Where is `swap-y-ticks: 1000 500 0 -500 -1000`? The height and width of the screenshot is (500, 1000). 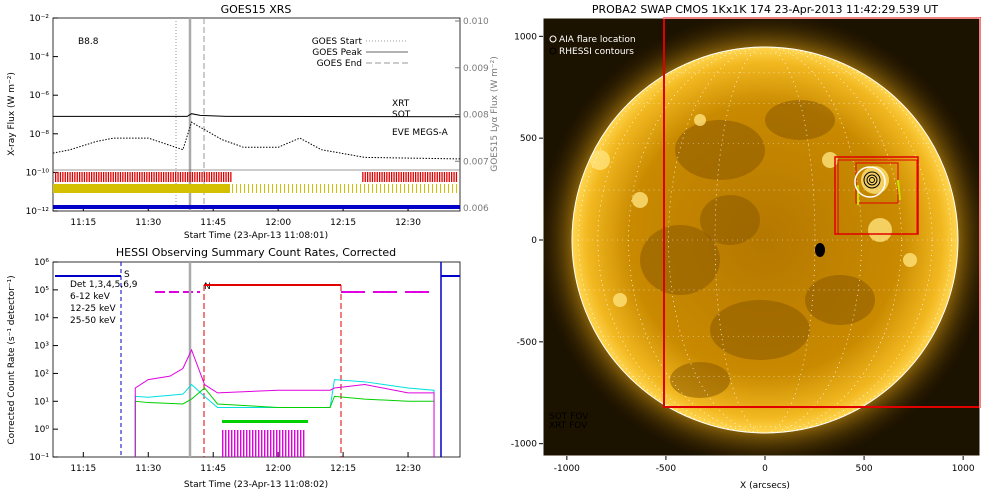 swap-y-ticks: 1000 500 0 -500 -1000 is located at coordinates (527, 241).